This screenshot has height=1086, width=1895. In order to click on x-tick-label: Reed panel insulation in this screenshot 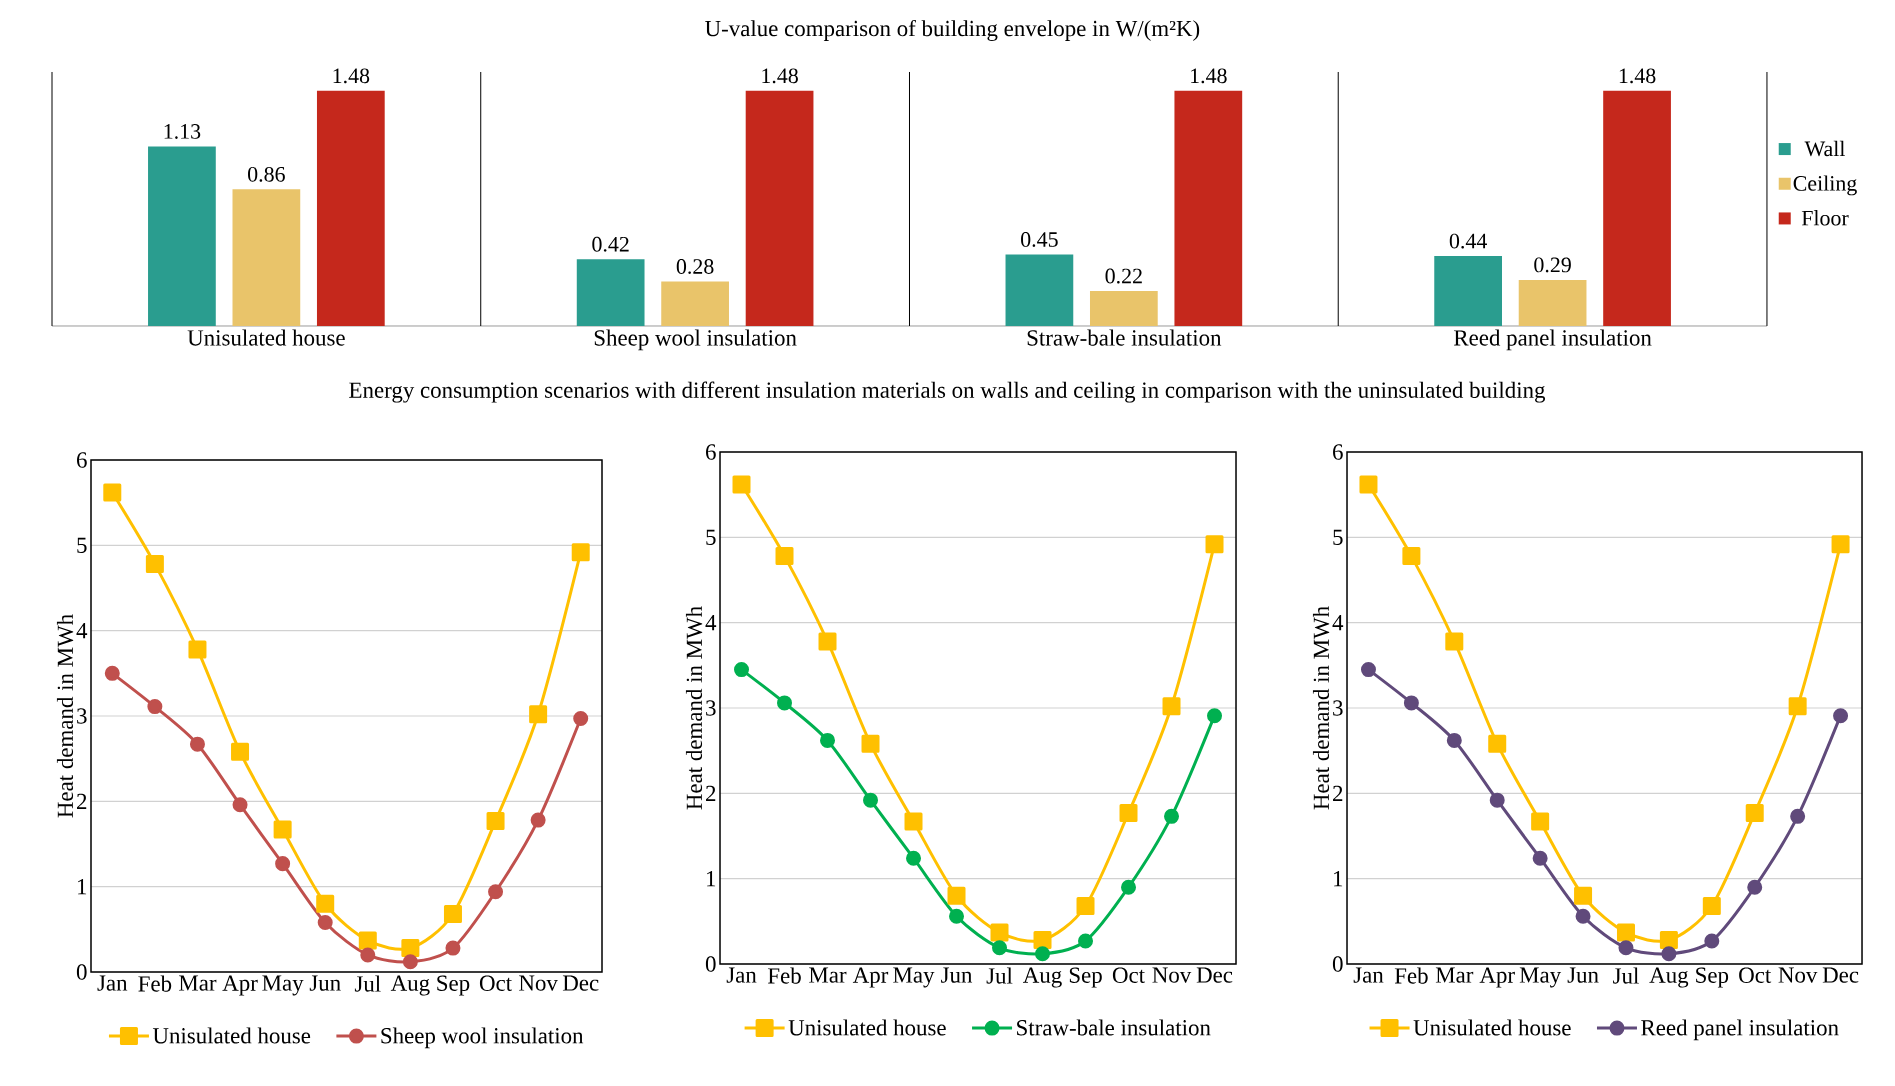, I will do `click(1552, 340)`.